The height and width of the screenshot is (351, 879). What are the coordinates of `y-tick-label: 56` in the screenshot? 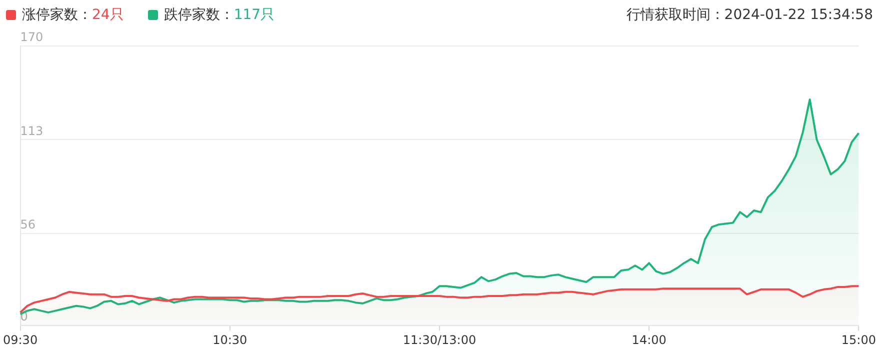 It's located at (28, 225).